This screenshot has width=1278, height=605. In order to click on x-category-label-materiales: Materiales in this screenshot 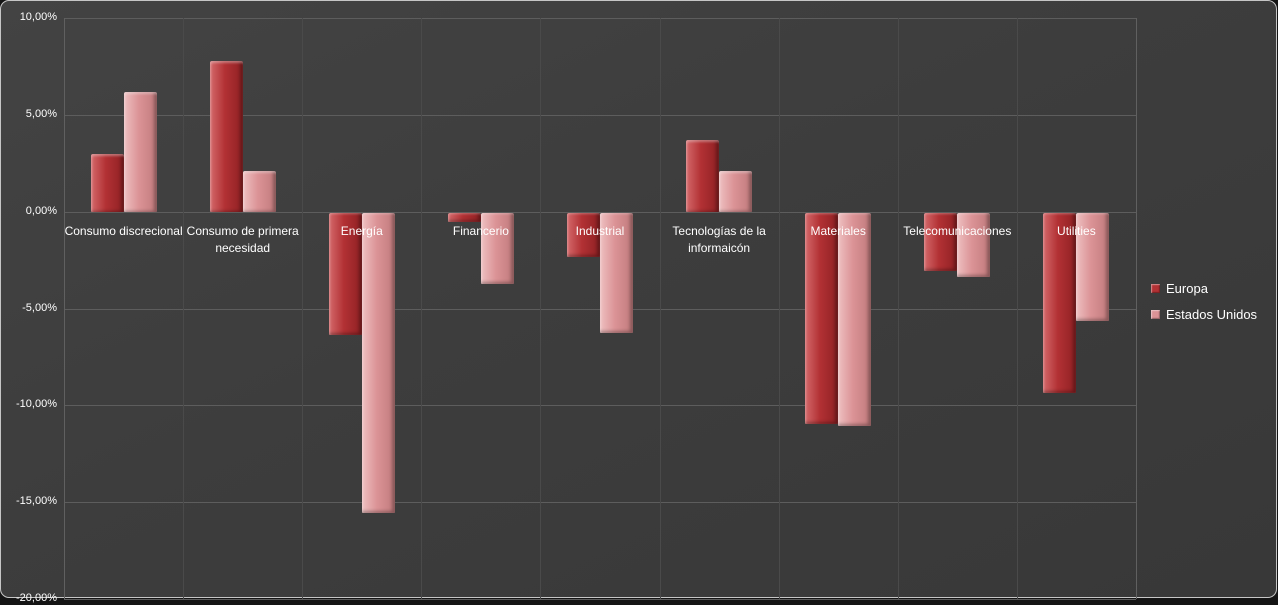, I will do `click(838, 231)`.